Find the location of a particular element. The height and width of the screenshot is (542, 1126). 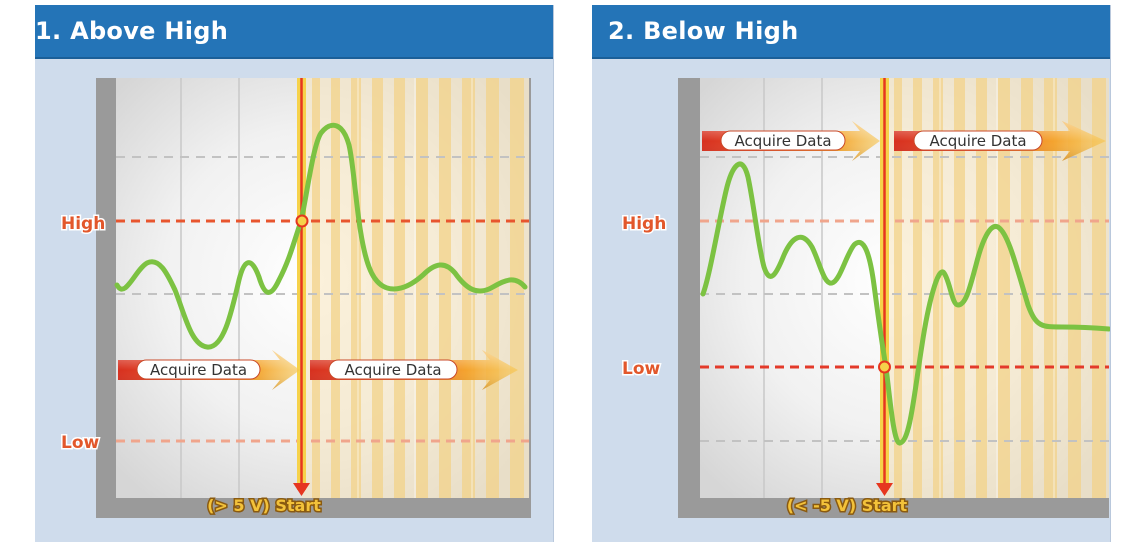

panel-header: 1. Above High is located at coordinates (294, 32).